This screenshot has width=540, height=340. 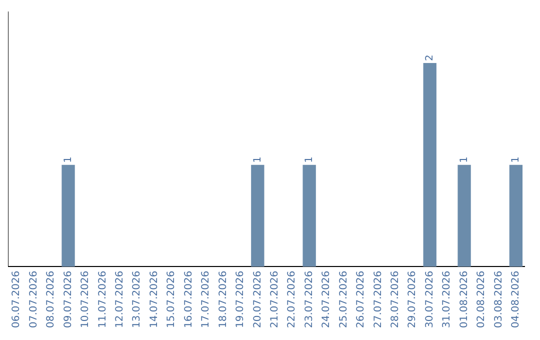 What do you see at coordinates (188, 299) in the screenshot?
I see `x-tick-label: 16.07.2026` at bounding box center [188, 299].